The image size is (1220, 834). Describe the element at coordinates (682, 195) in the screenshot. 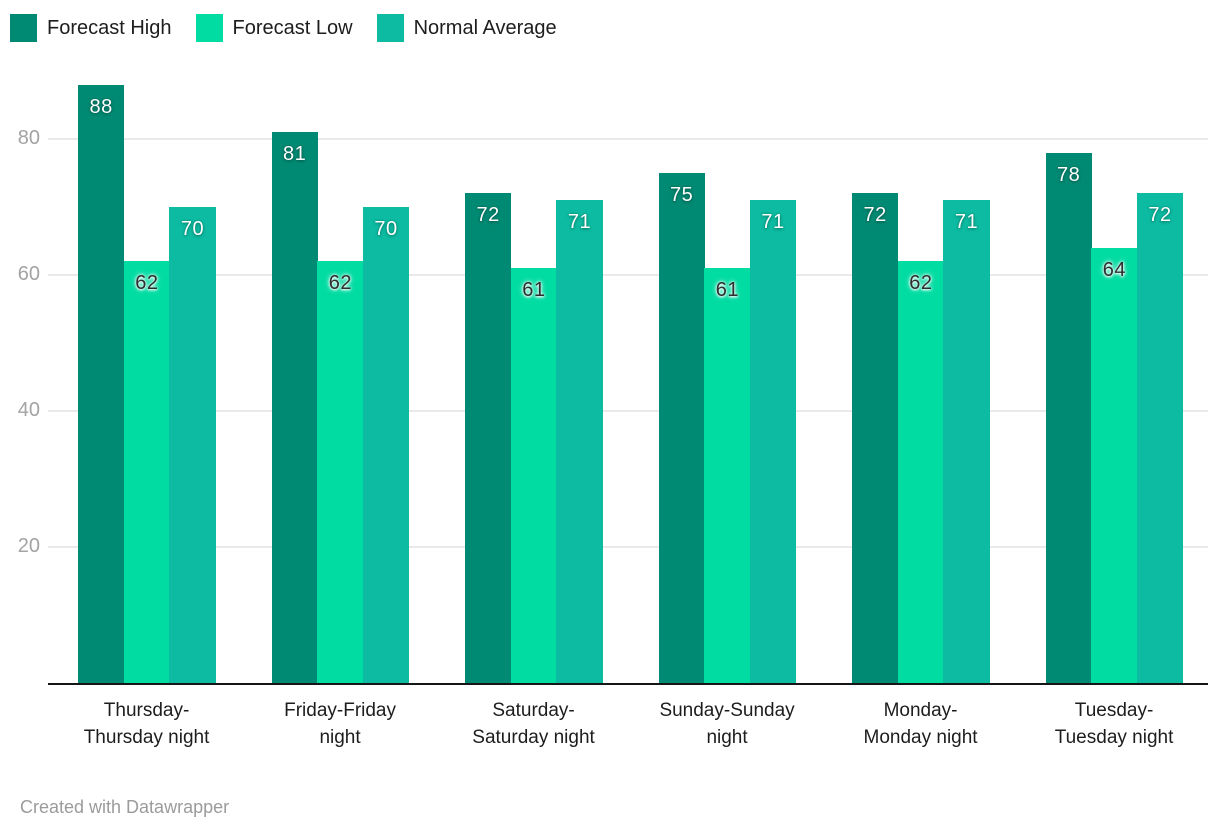

I see `bar-value-label: 75` at that location.